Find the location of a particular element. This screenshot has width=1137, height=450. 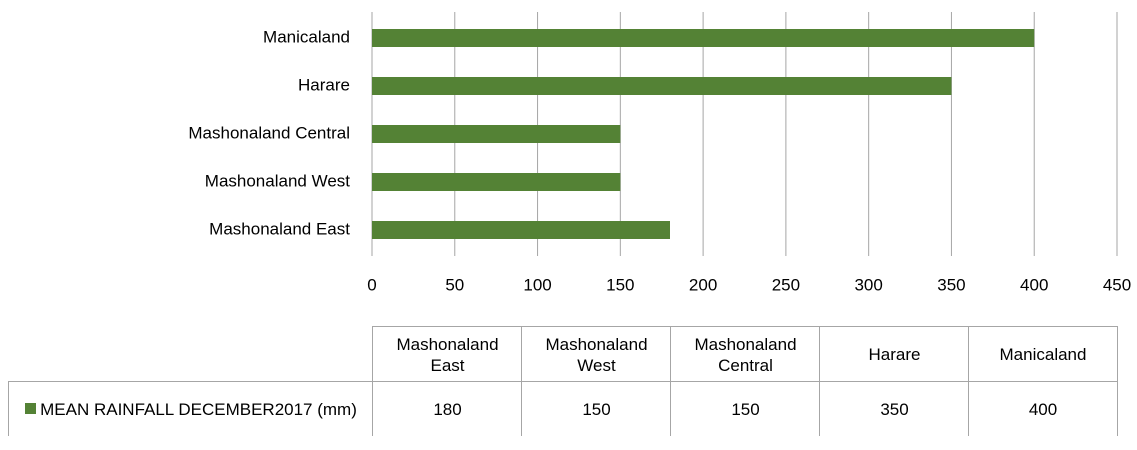

legend-entry: MEAN RAINFALL DECEMBER2017 (mm) is located at coordinates (191, 409).